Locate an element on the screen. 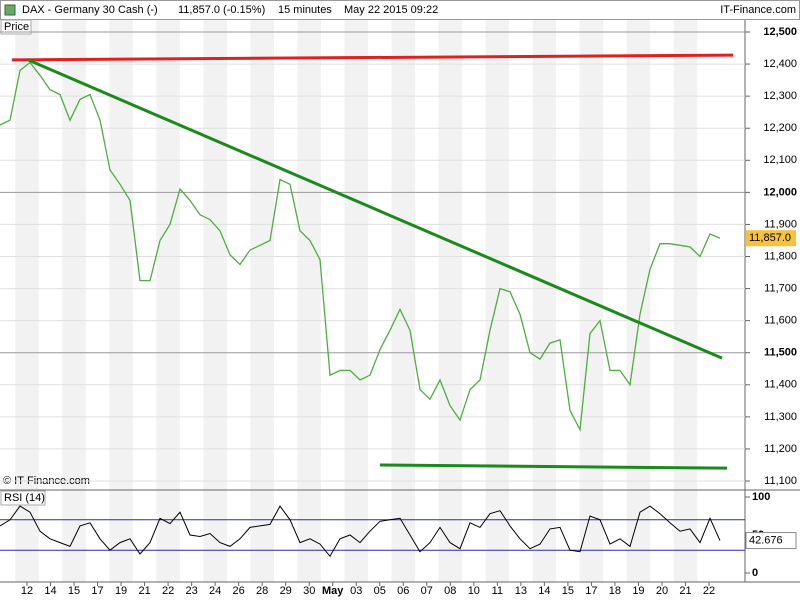 The height and width of the screenshot is (600, 800). x-tick-label: 05 is located at coordinates (380, 591).